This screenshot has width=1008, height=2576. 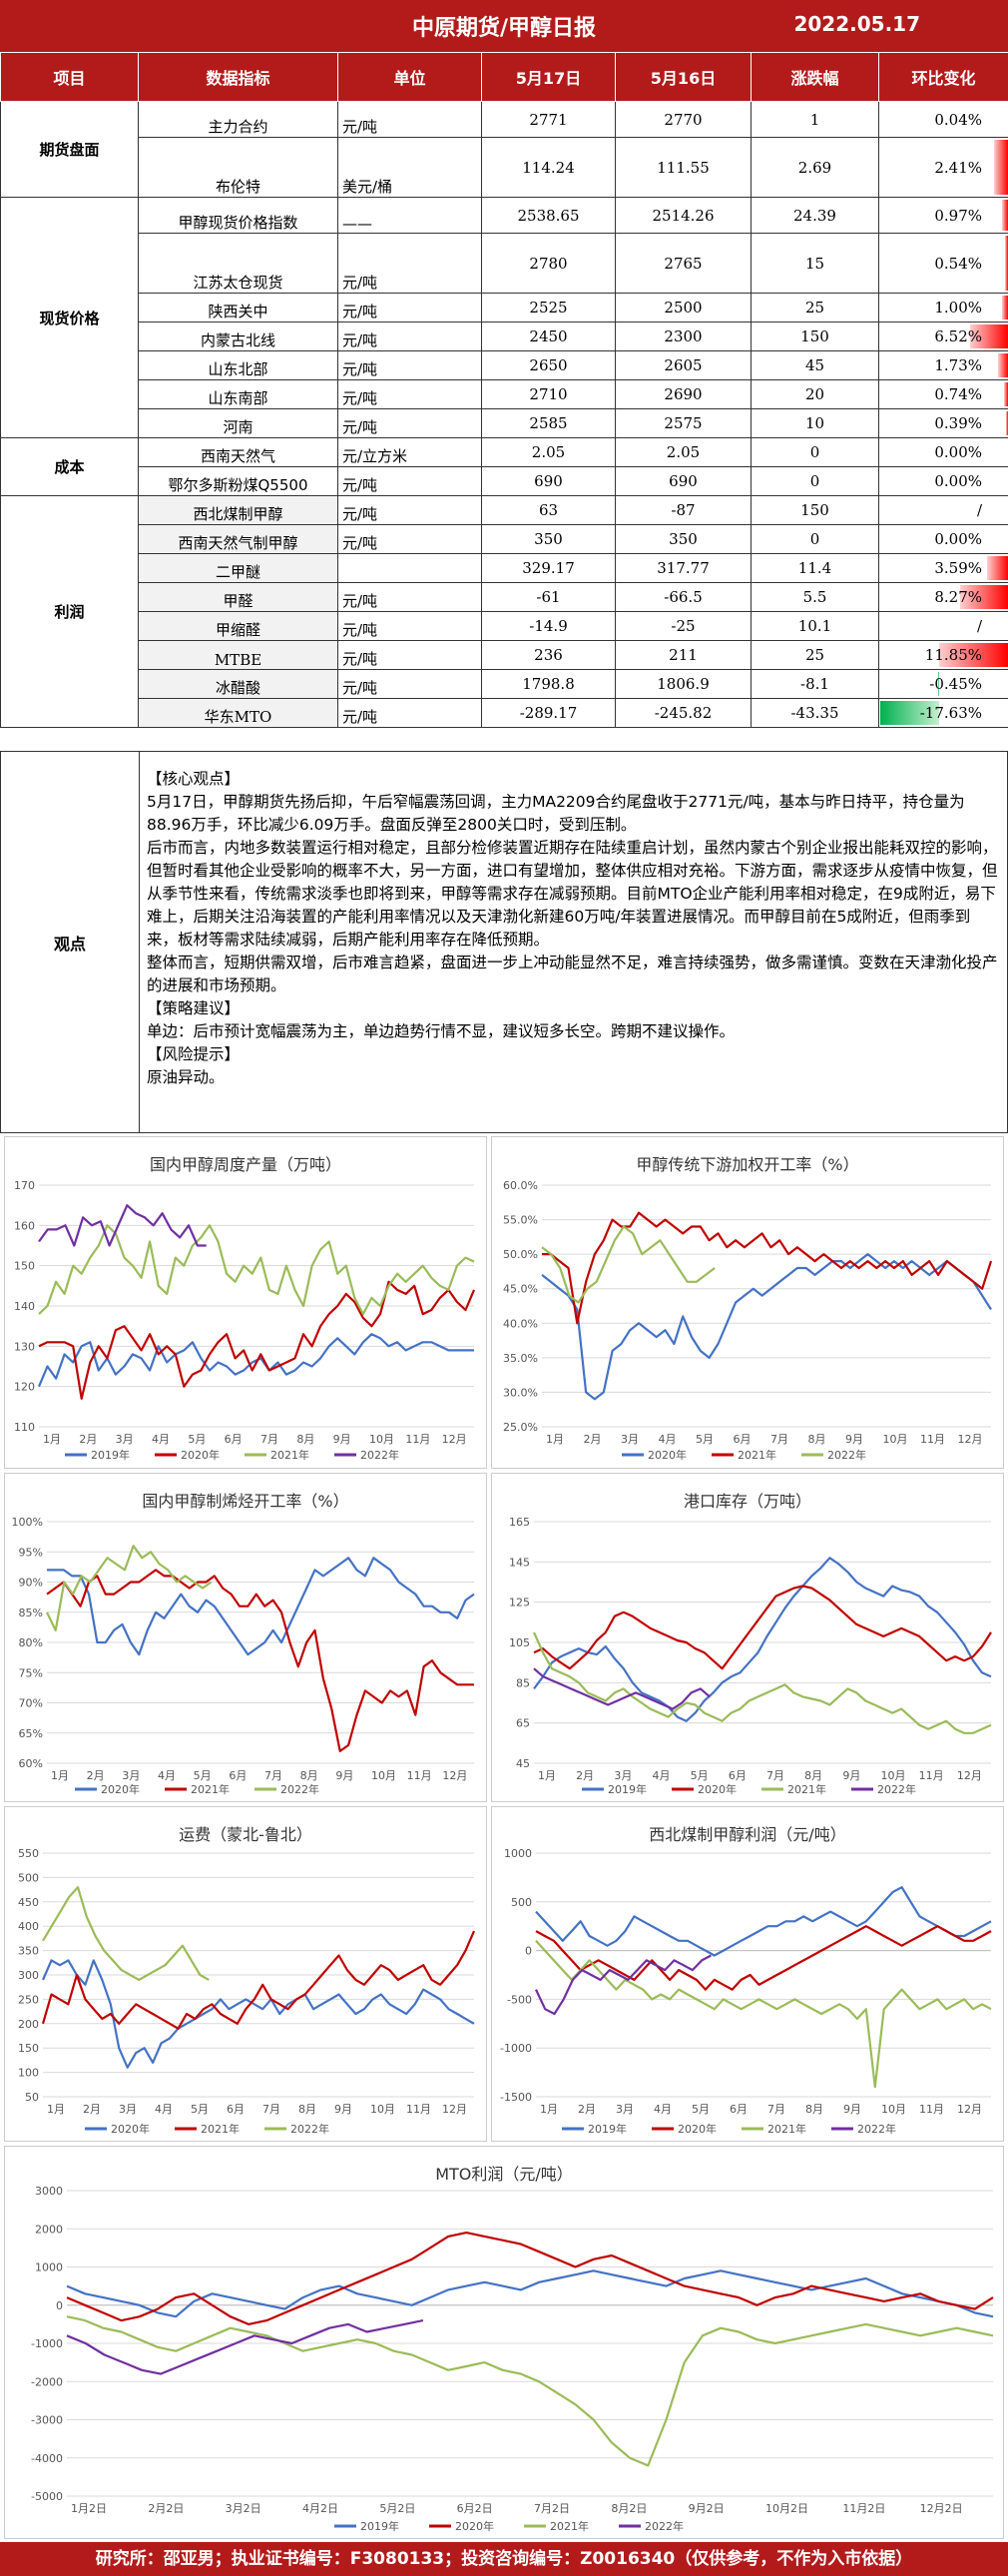 What do you see at coordinates (238, 452) in the screenshot?
I see `indicator-cell: 西南天然气` at bounding box center [238, 452].